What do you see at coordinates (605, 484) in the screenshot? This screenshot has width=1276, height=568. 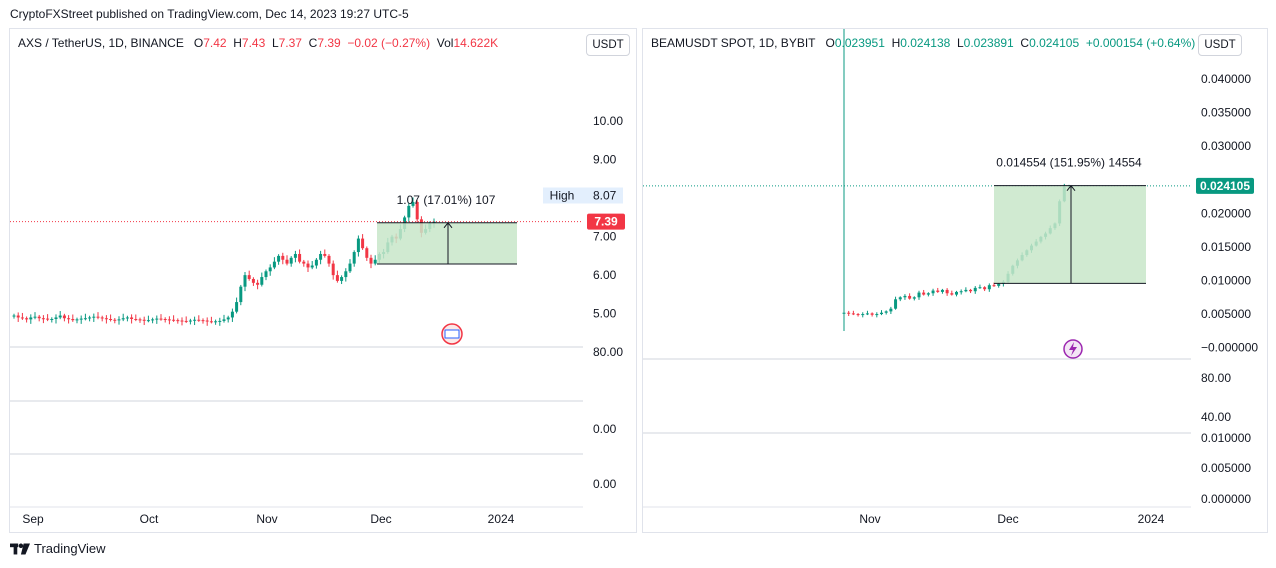 I see `indicator-tick-label: 0.00` at bounding box center [605, 484].